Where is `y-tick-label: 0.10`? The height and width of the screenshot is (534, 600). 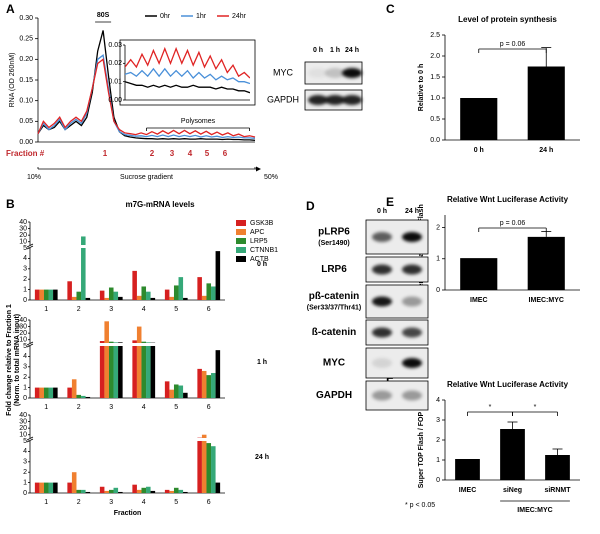
y-tick-label: 0.10 is located at coordinates (26, 101).